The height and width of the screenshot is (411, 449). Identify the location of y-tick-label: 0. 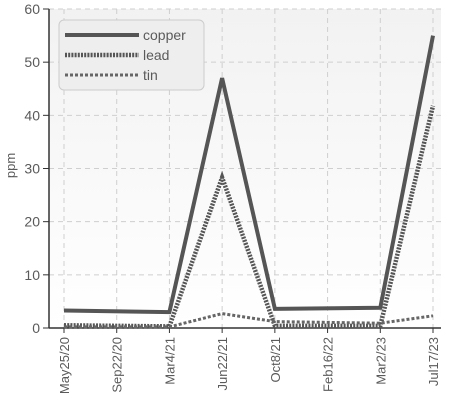
(36, 328).